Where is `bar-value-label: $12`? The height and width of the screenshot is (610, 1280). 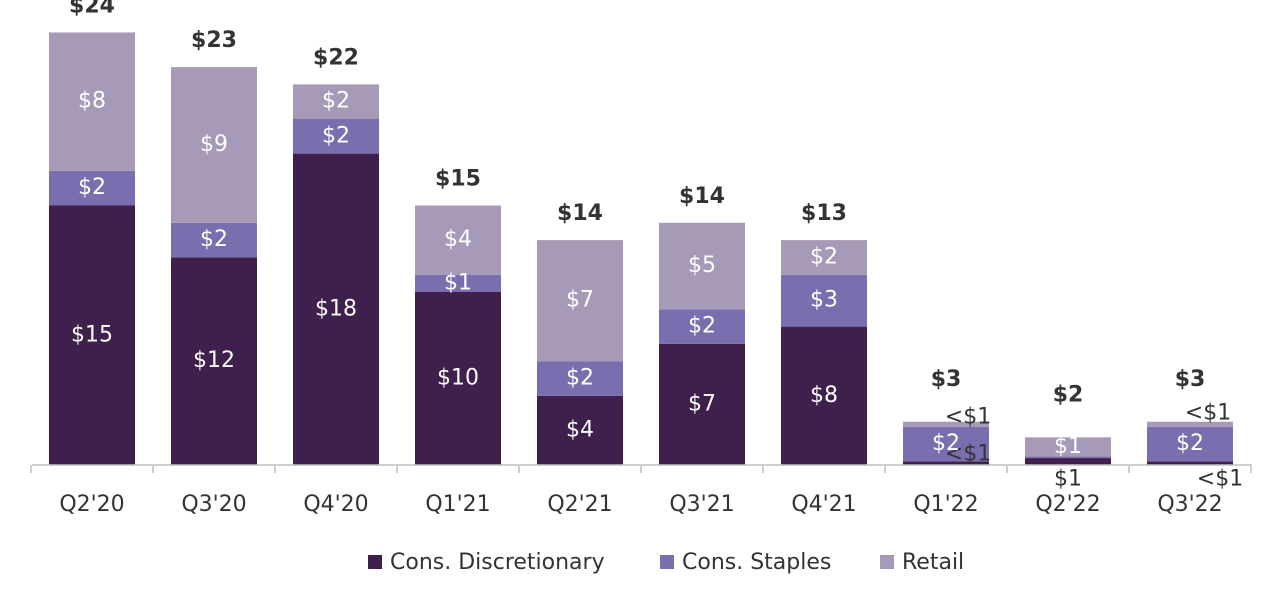
bar-value-label: $12 is located at coordinates (214, 360).